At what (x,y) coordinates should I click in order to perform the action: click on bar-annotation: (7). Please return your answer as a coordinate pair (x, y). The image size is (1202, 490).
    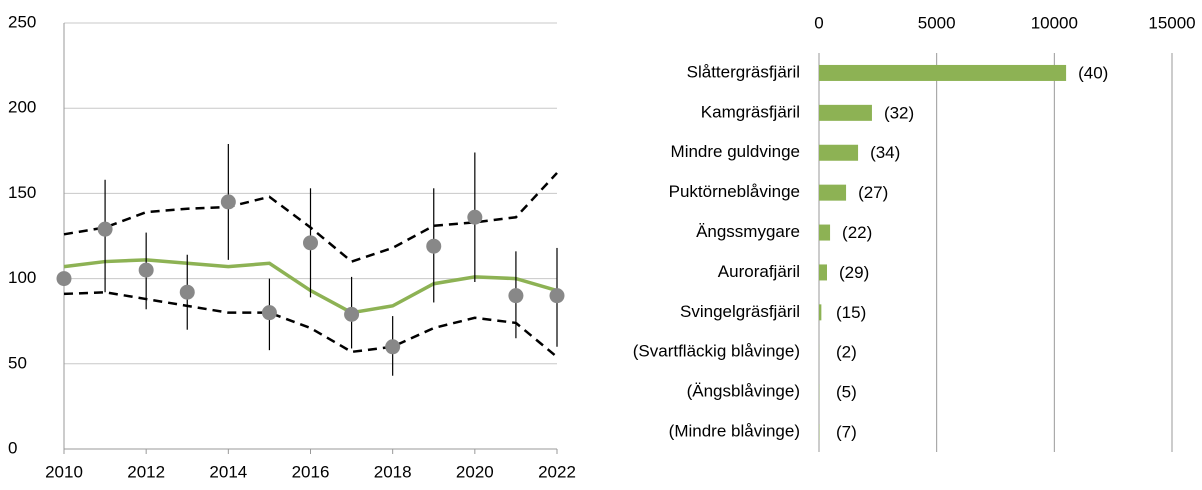
    Looking at the image, I should click on (846, 432).